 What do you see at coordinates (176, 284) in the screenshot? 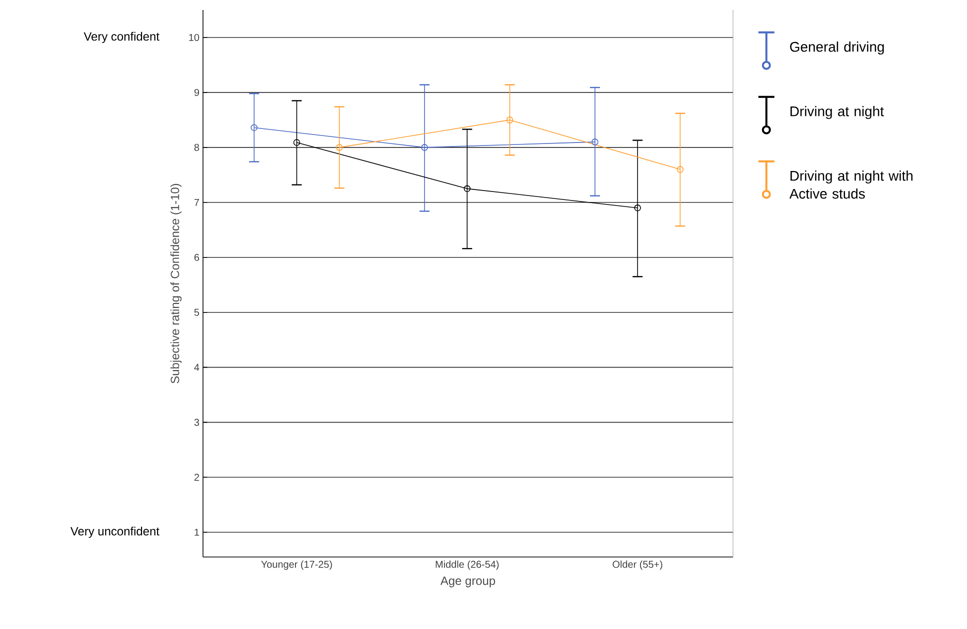
I see `y-axis-title: Subjective rating of Confidence (1-10)` at bounding box center [176, 284].